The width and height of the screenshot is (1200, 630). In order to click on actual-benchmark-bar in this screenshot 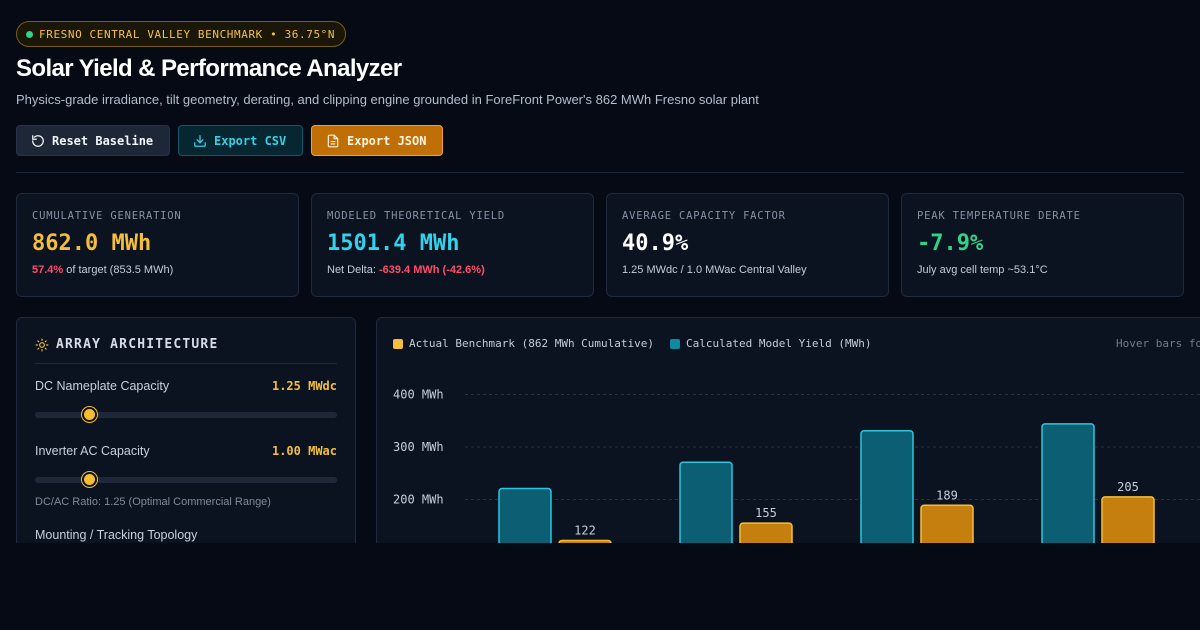, I will do `click(1128, 526)`.